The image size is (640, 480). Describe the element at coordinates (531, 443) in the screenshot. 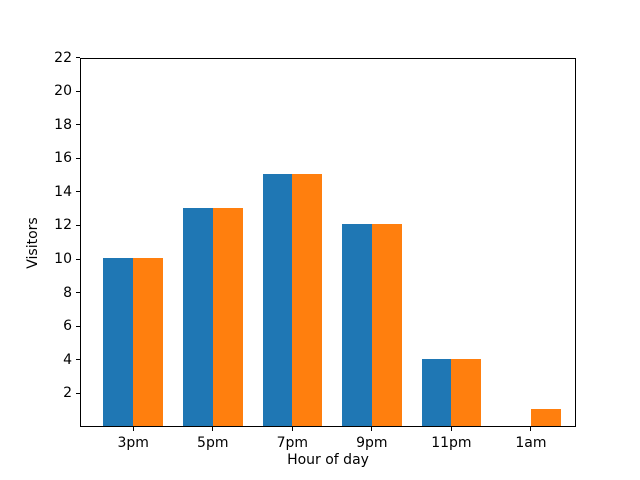

I see `x-tick-label: 1am` at that location.